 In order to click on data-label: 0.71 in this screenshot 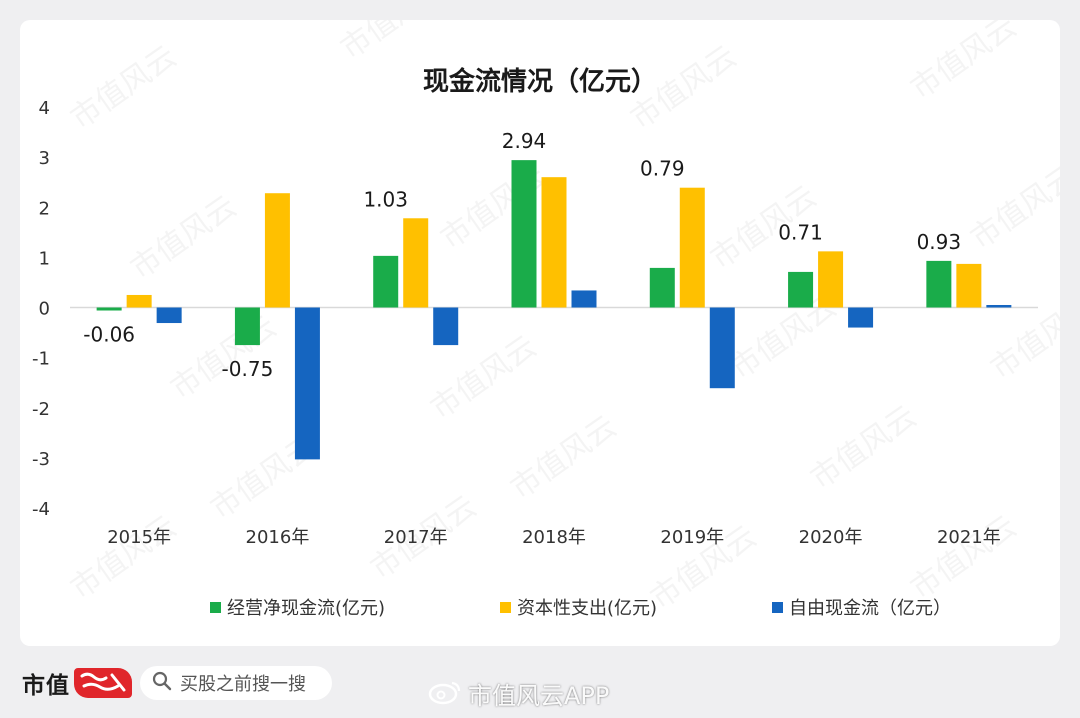, I will do `click(800, 232)`.